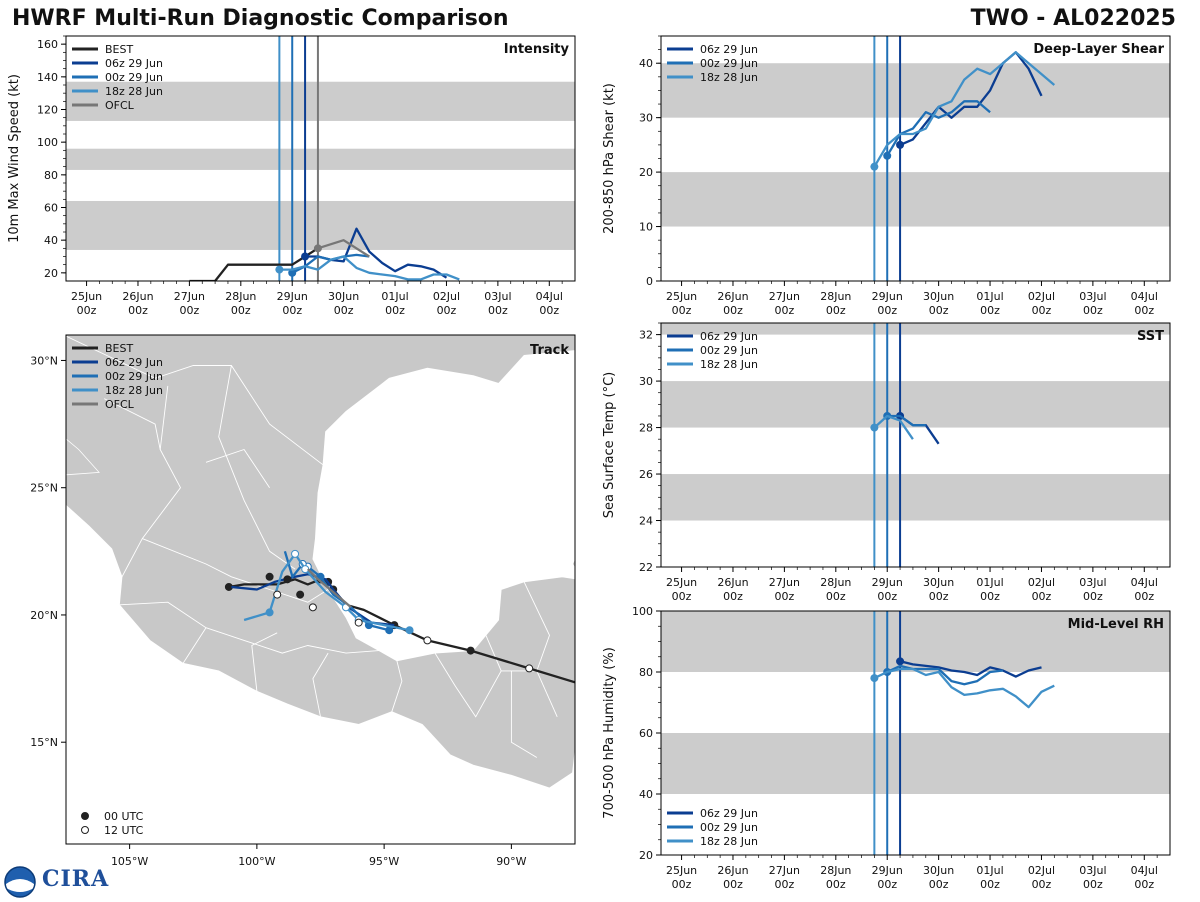 Image resolution: width=1200 pixels, height=902 pixels. What do you see at coordinates (470, 650) in the screenshot?
I see `track-point-best` at bounding box center [470, 650].